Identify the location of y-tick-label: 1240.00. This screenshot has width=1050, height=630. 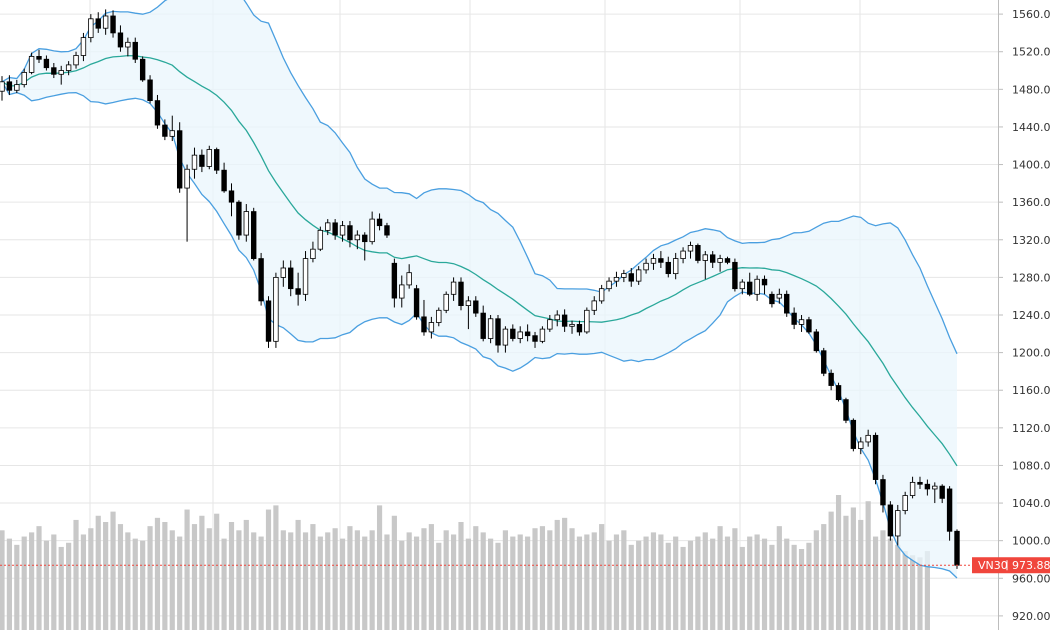
(1031, 315).